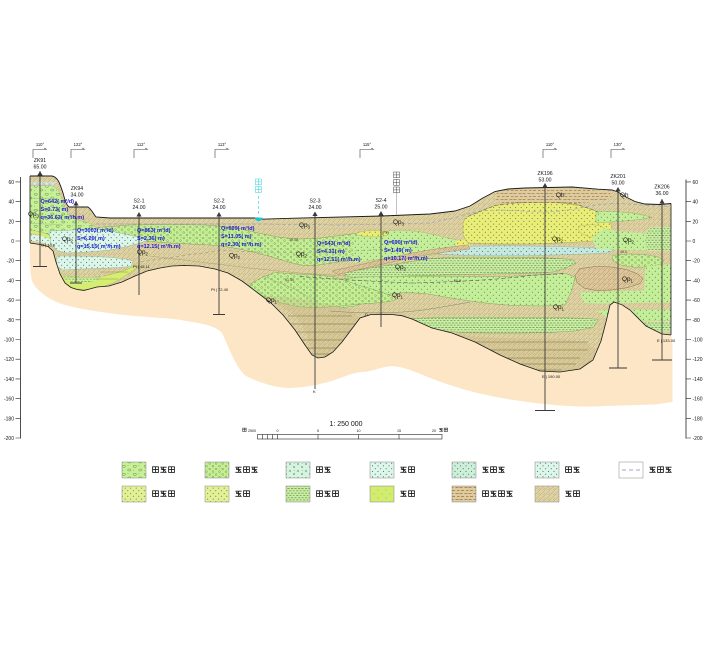 Image resolution: width=703 pixels, height=650 pixels. What do you see at coordinates (345, 424) in the screenshot?
I see `svg-text: 1: 250 000` at bounding box center [345, 424].